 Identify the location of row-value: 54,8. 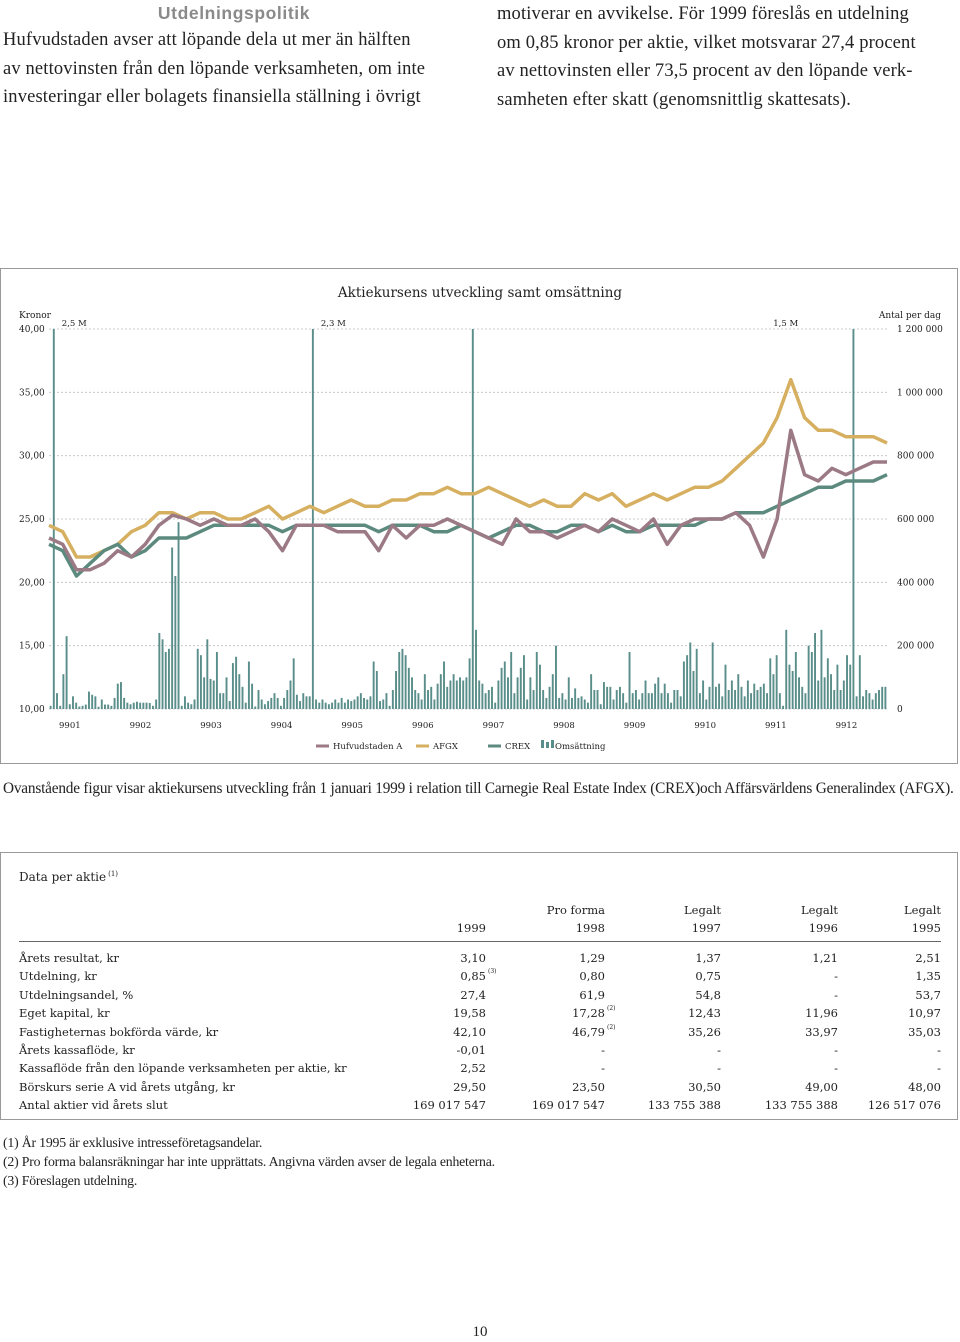
(708, 994).